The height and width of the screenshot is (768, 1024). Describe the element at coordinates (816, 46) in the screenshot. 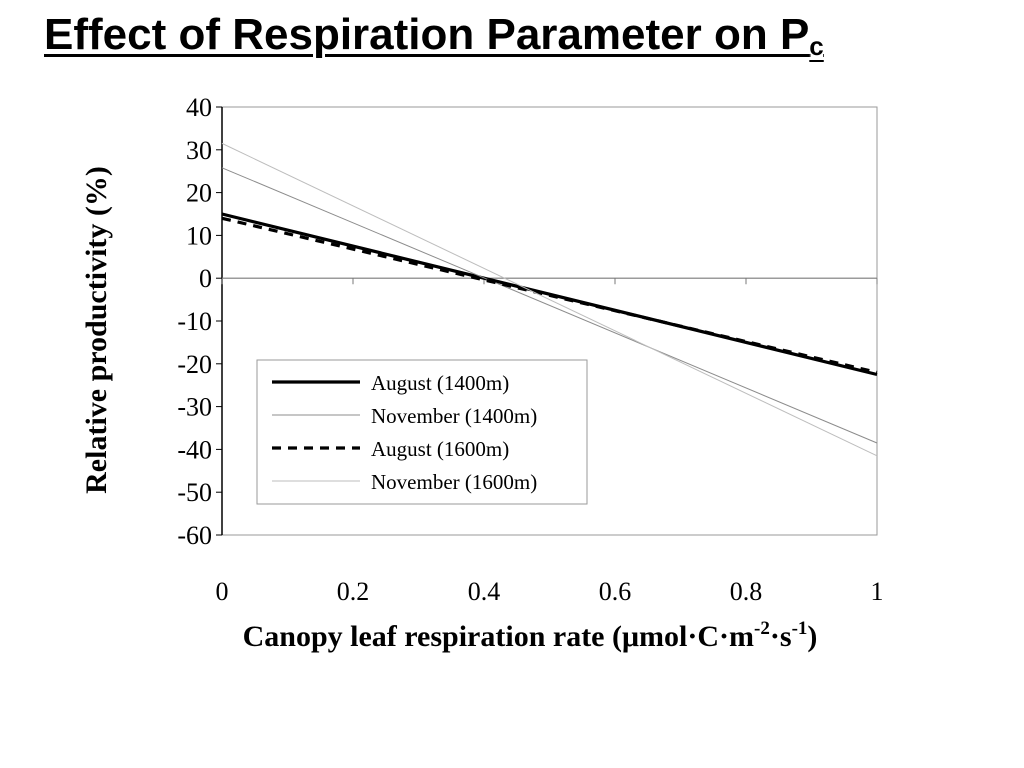

I see `slide-title-subscript: c` at that location.